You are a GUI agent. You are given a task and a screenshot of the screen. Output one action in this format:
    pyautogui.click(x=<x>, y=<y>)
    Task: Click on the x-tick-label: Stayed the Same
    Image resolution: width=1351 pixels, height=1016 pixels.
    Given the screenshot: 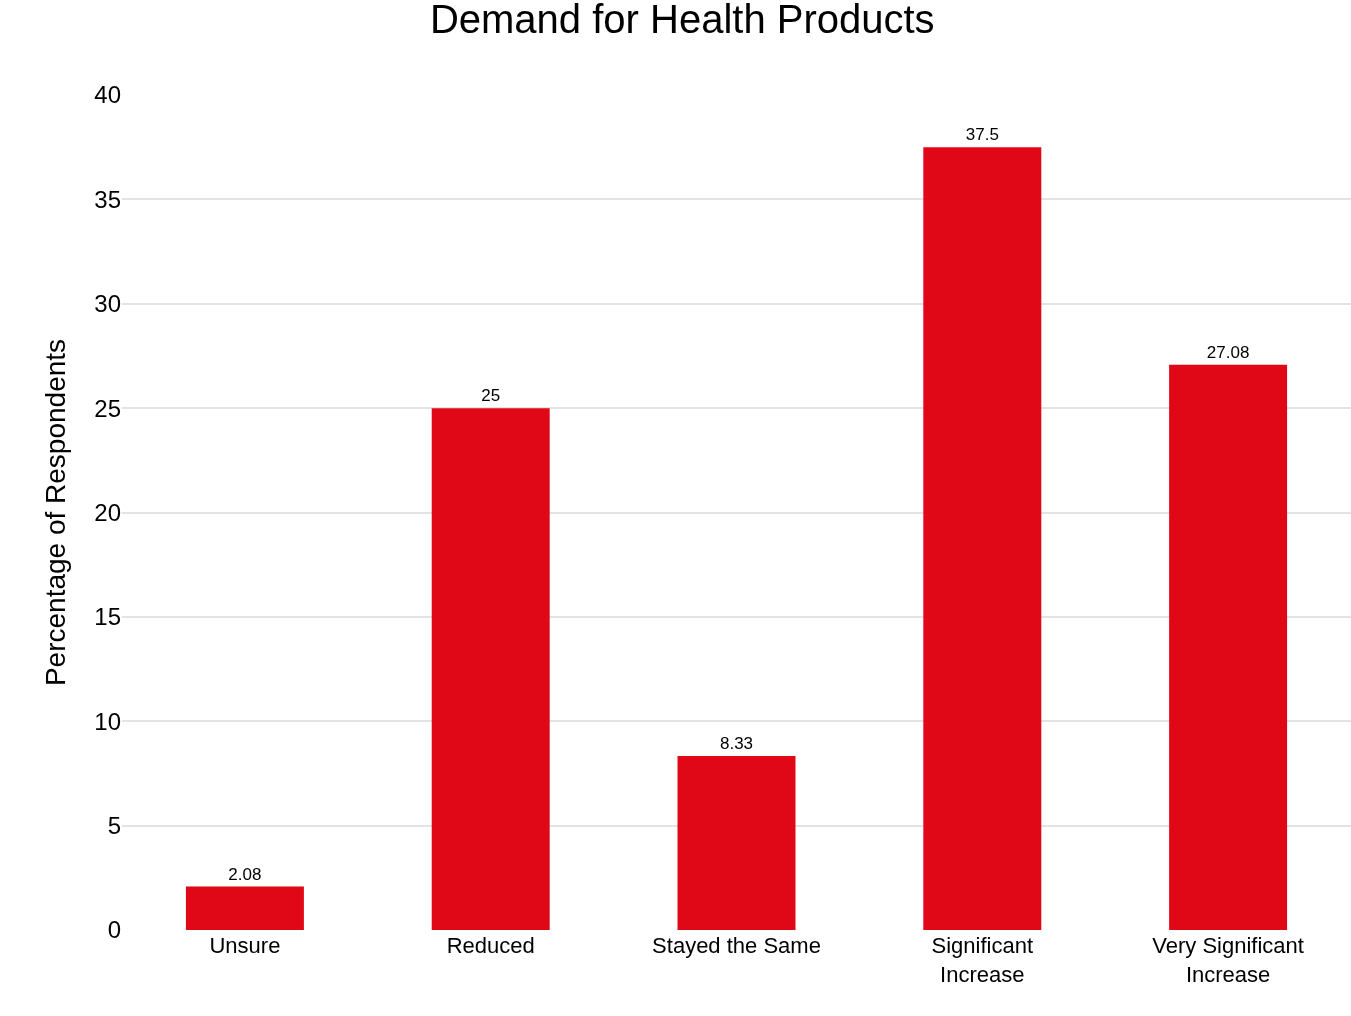 What is the action you would take?
    pyautogui.click(x=736, y=945)
    